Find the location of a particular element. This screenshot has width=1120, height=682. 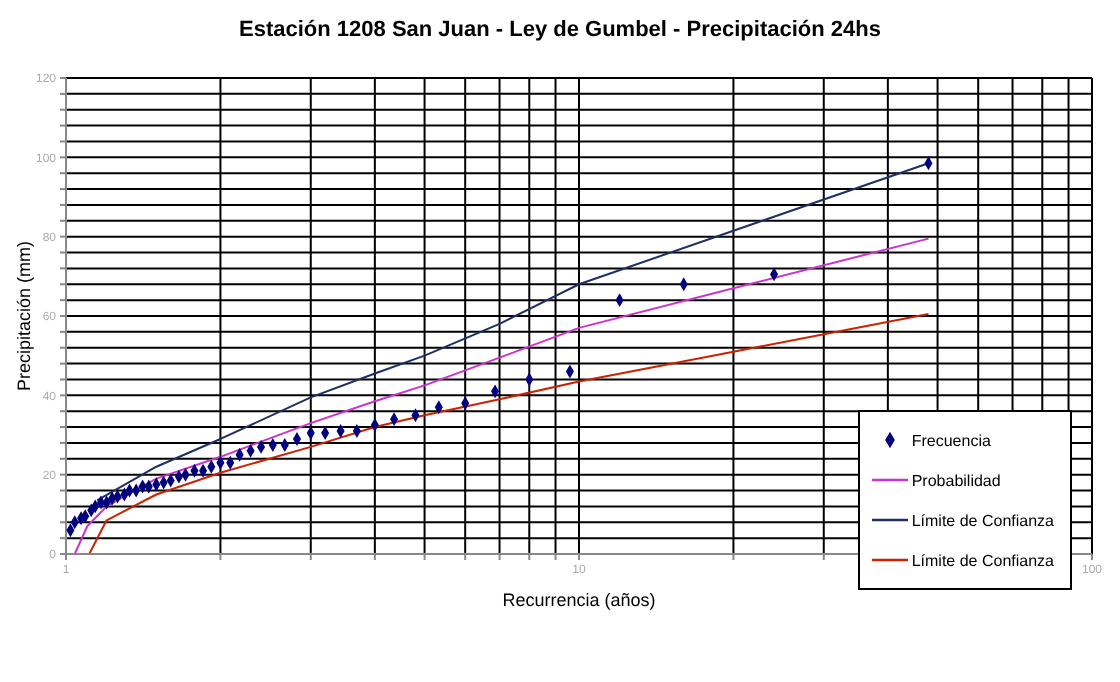

chart-title: Estación 1208 San Juan - Ley de Gumbel - Precipitación 24hs is located at coordinates (560, 30).